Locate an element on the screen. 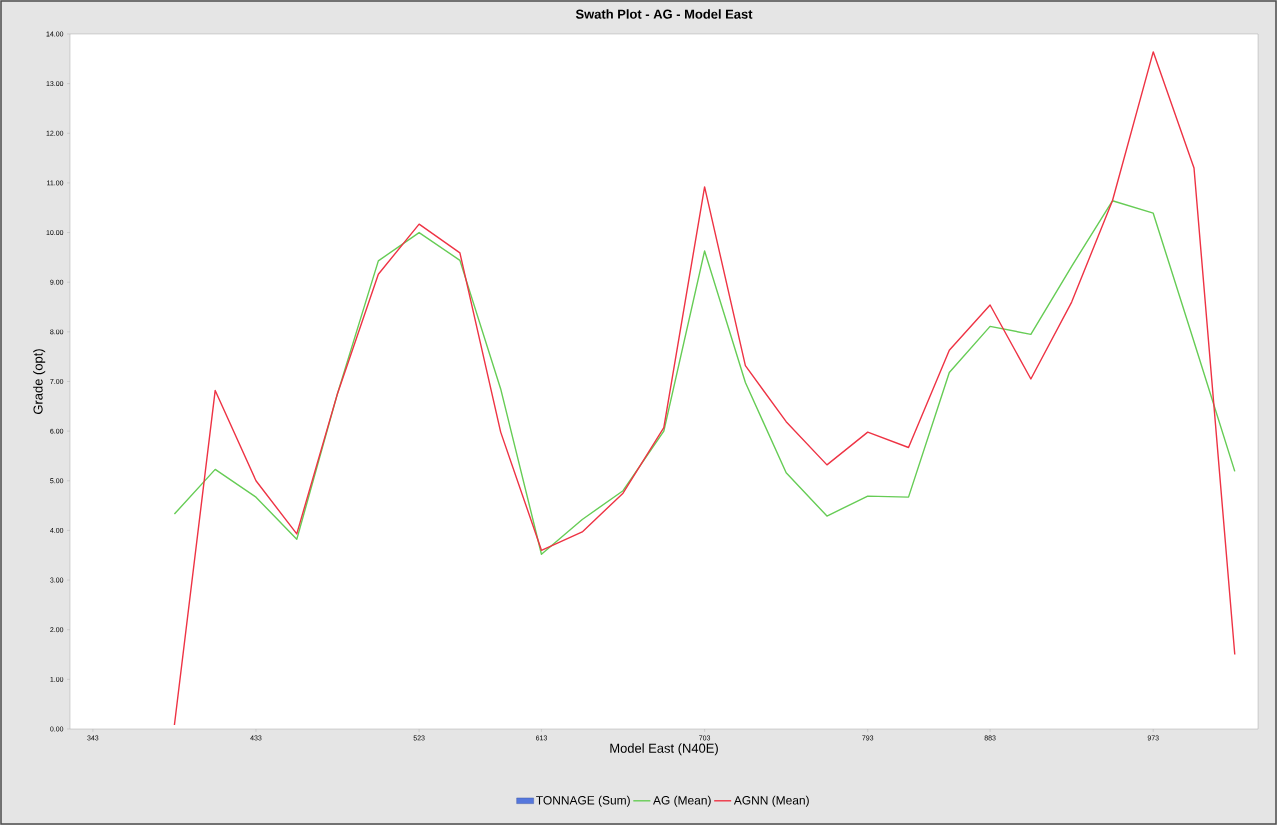  y-axis-title: Grade (opt) is located at coordinates (39, 381).